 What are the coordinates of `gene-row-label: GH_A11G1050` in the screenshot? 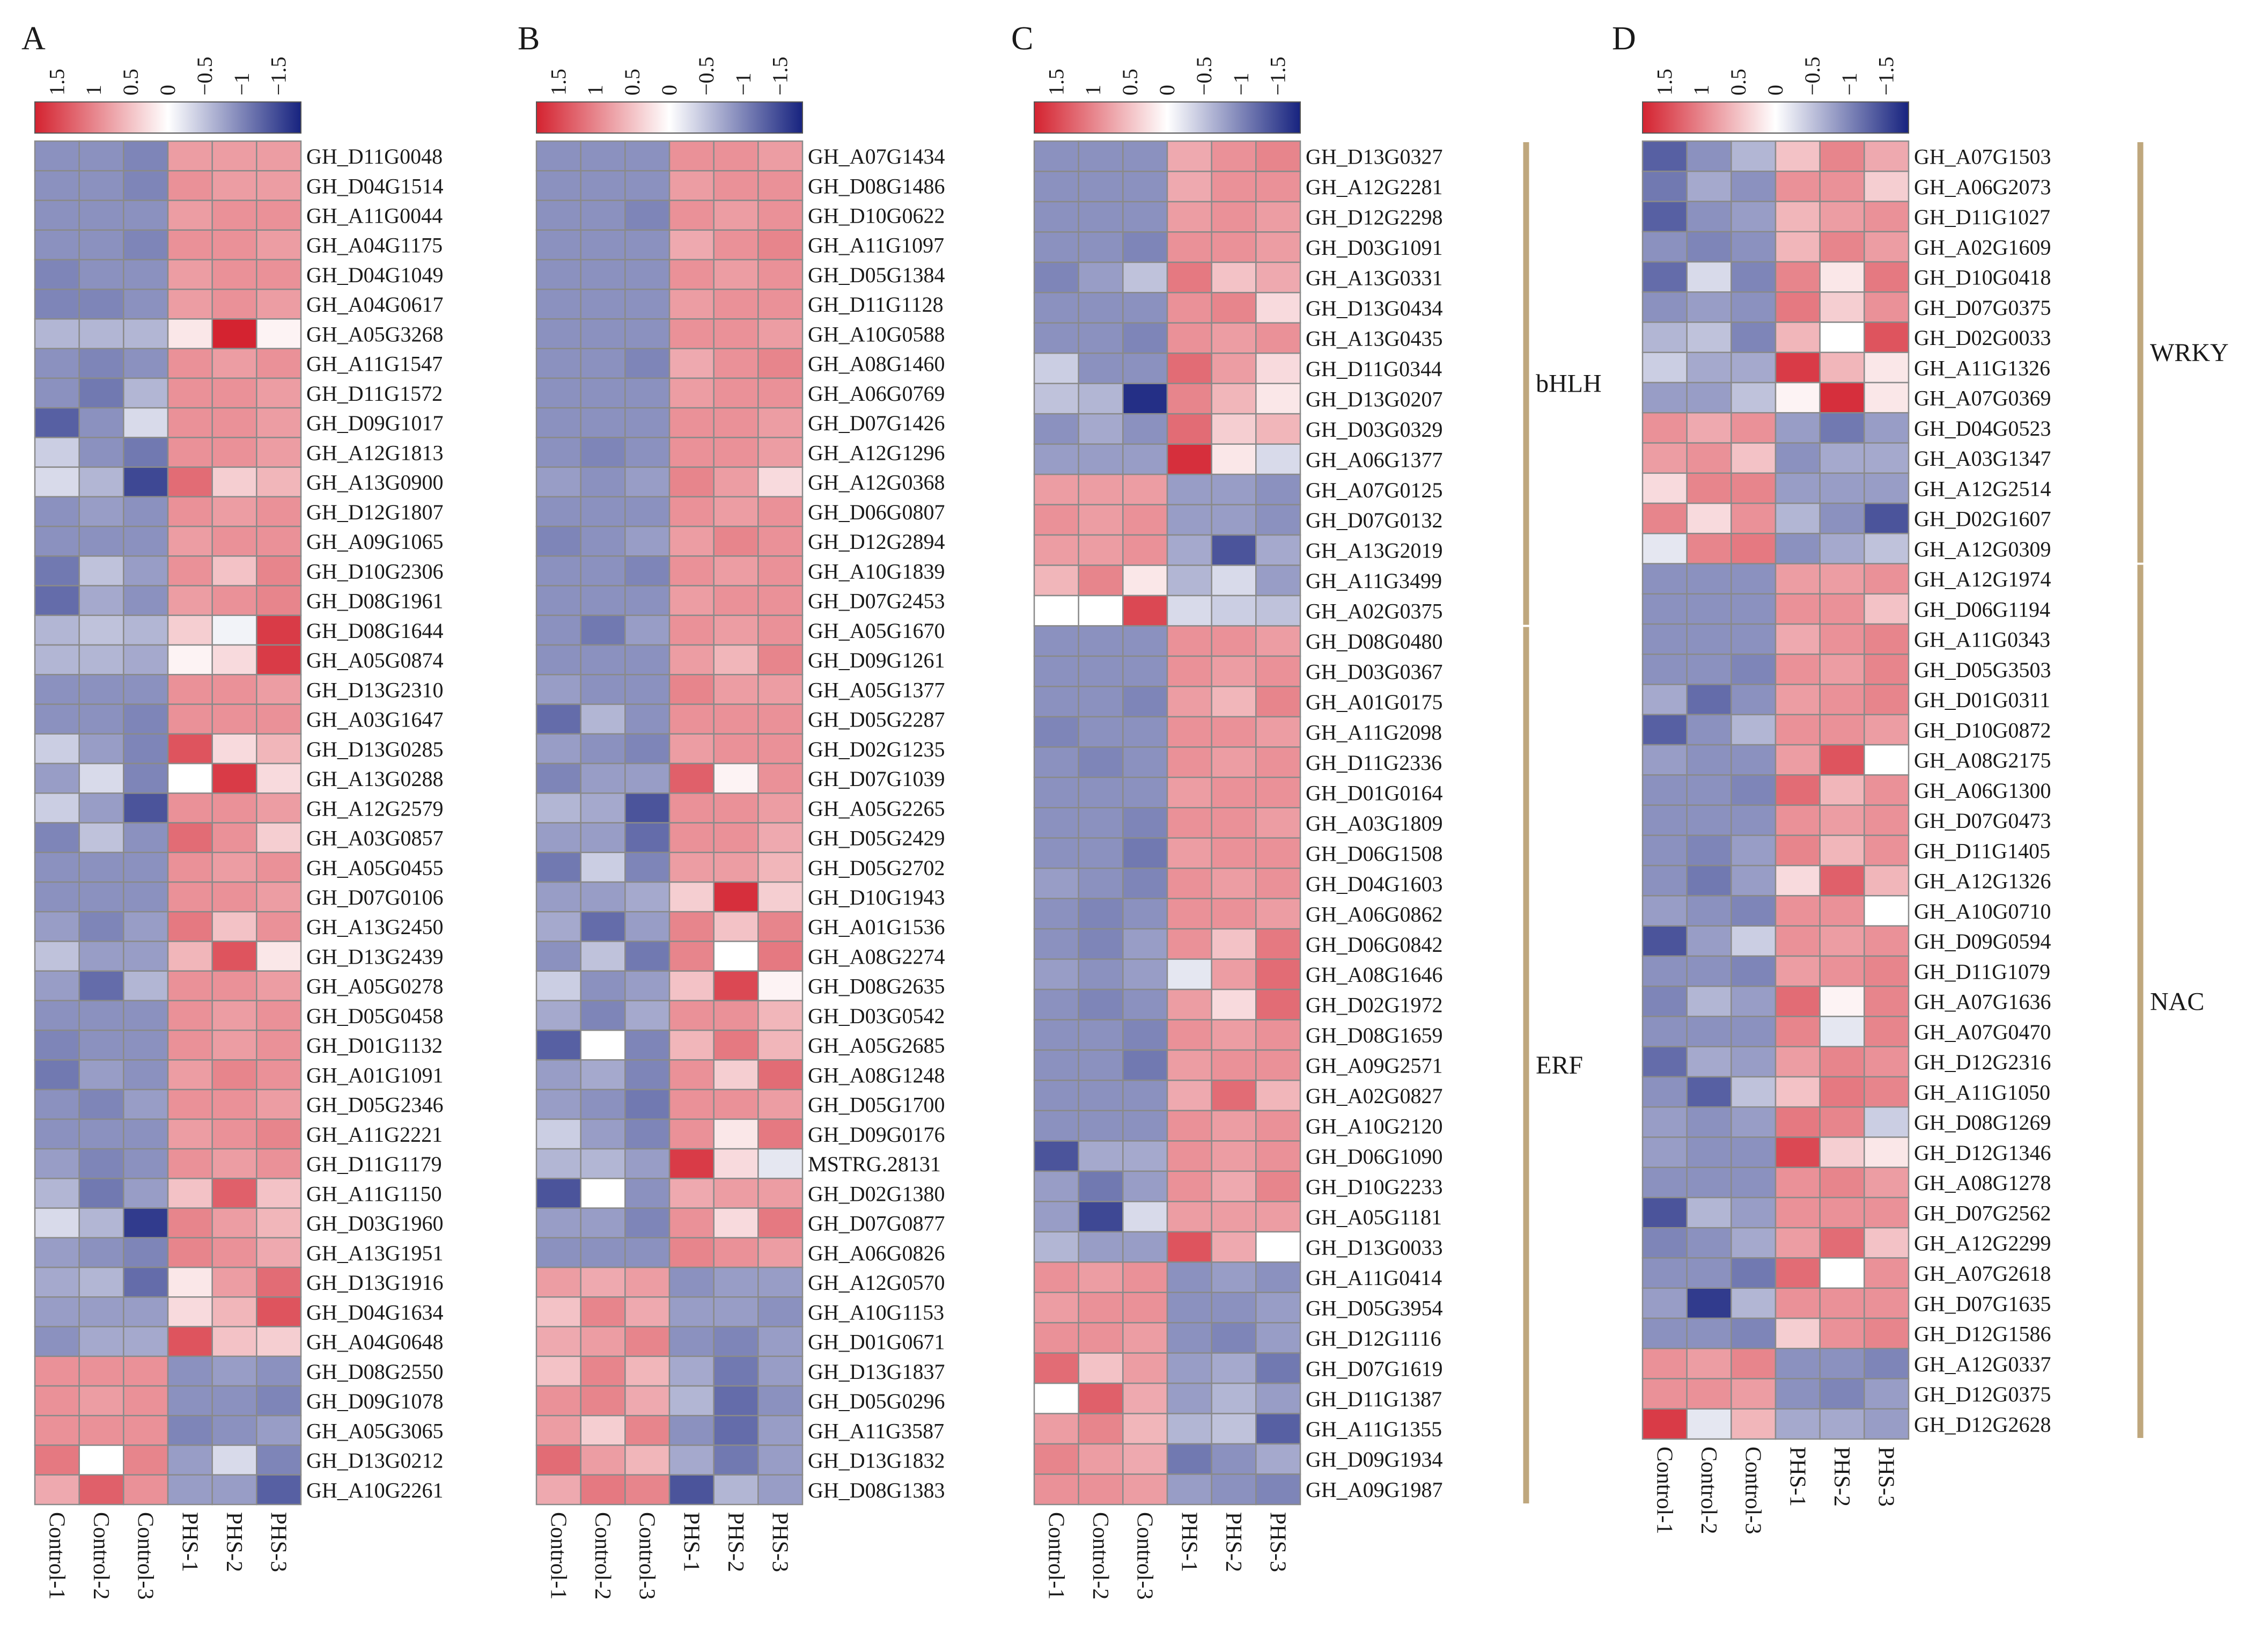 It's located at (1982, 1092).